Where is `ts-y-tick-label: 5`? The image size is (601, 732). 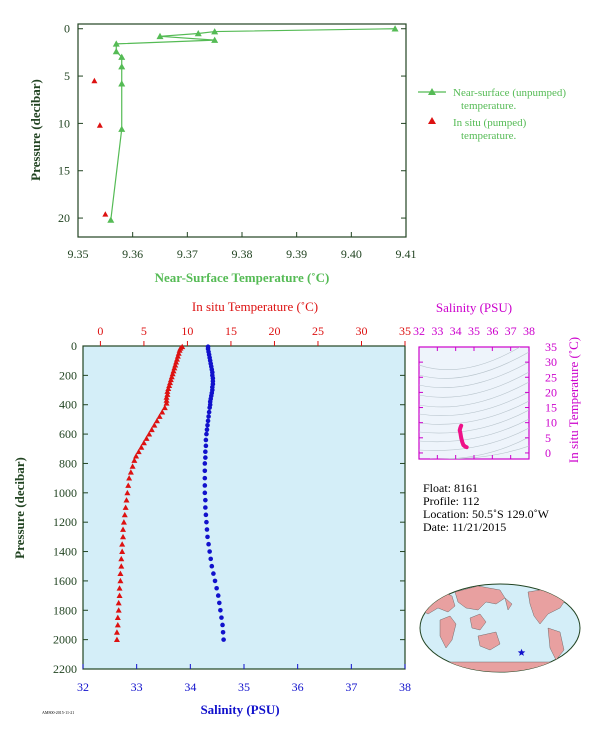 ts-y-tick-label: 5 is located at coordinates (548, 438).